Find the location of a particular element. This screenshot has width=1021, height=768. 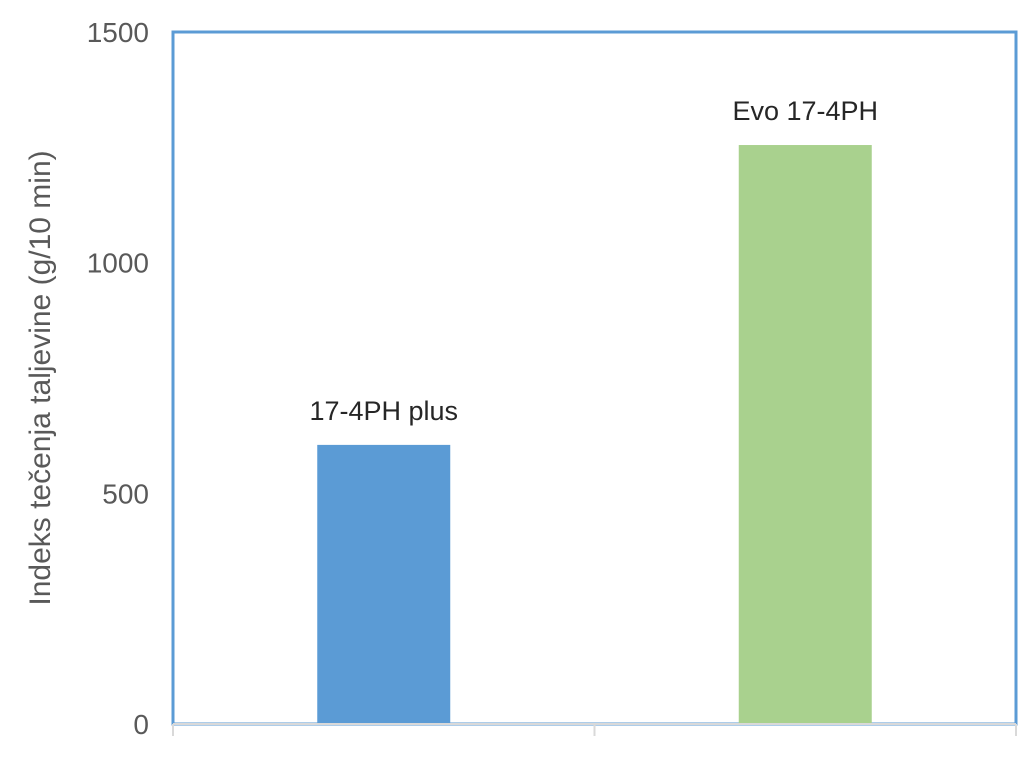

x-axis is located at coordinates (594, 729).